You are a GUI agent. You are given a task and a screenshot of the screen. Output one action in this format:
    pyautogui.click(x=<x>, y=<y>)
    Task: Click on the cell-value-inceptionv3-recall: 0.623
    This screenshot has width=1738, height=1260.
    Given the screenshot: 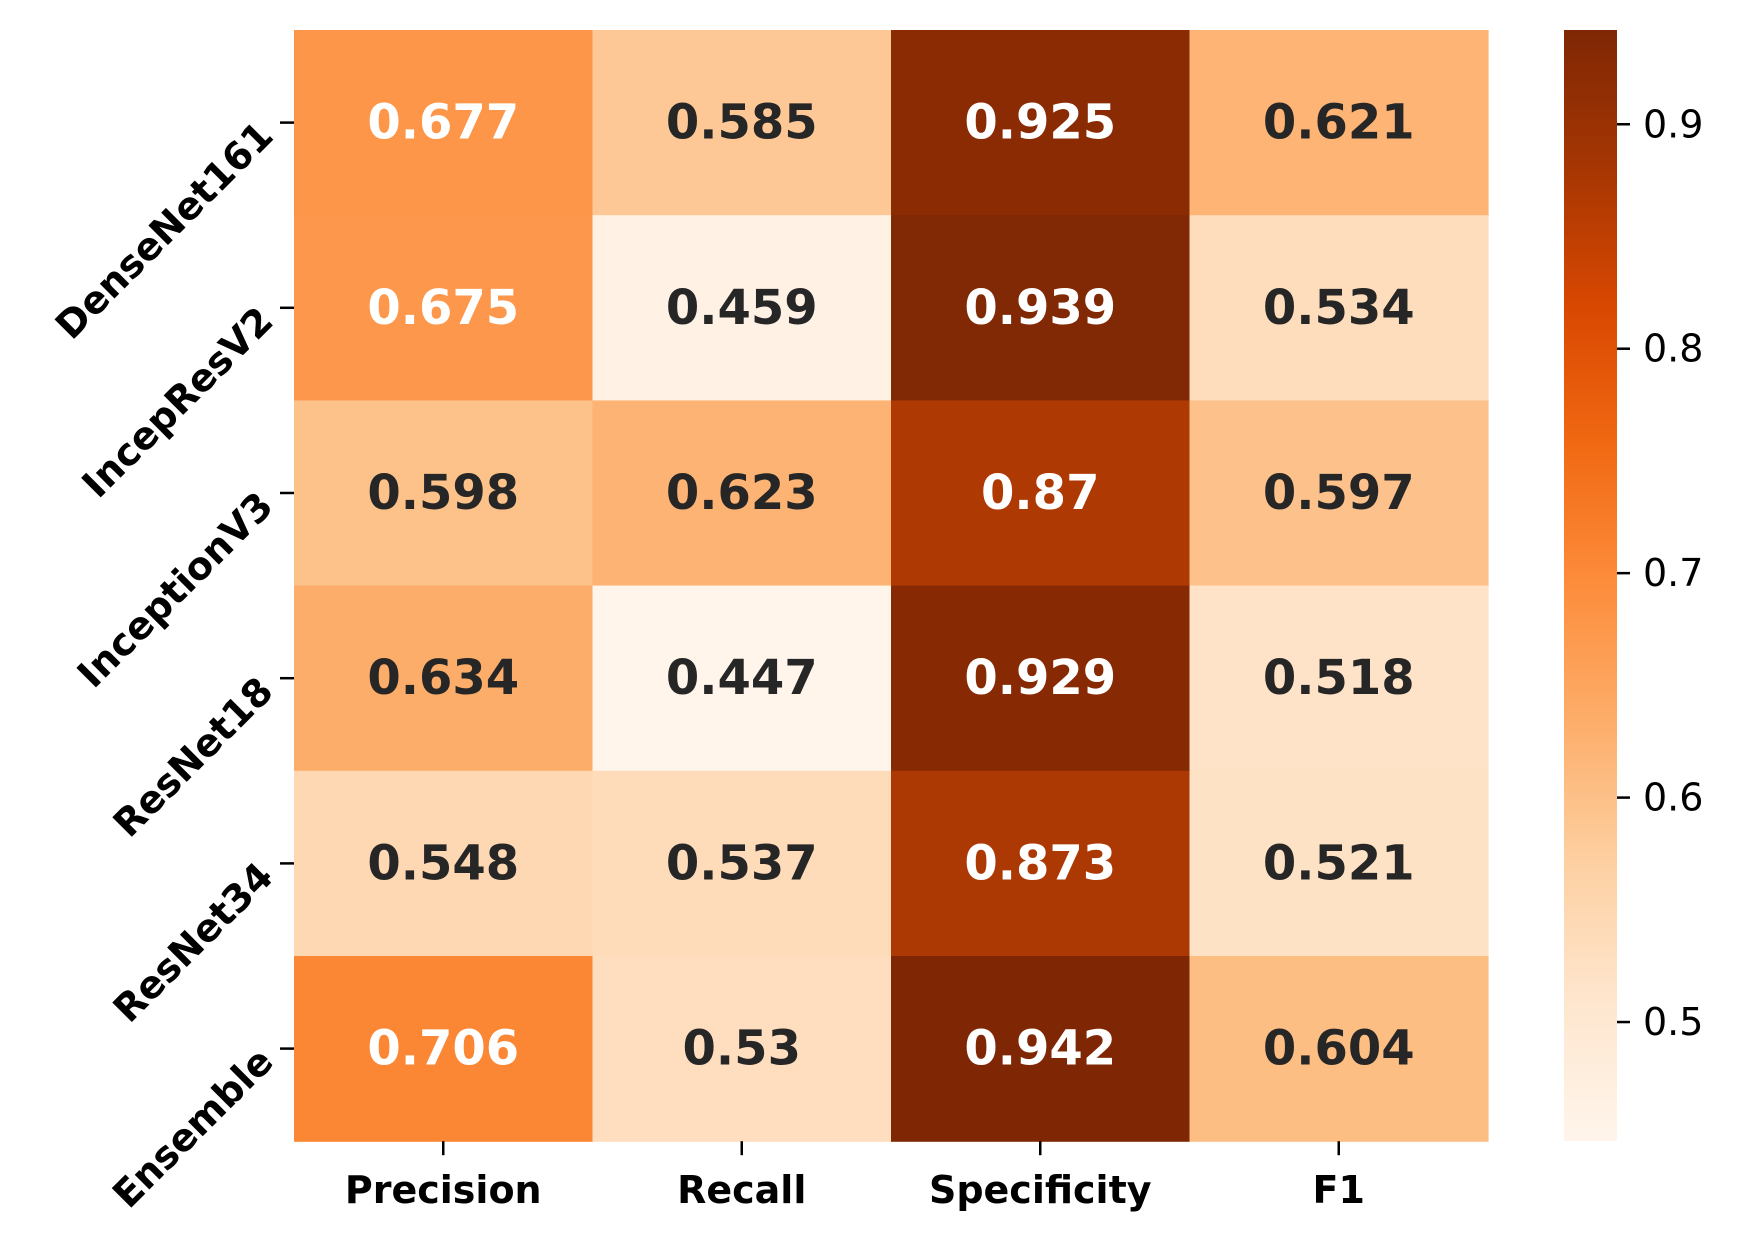 What is the action you would take?
    pyautogui.click(x=742, y=493)
    